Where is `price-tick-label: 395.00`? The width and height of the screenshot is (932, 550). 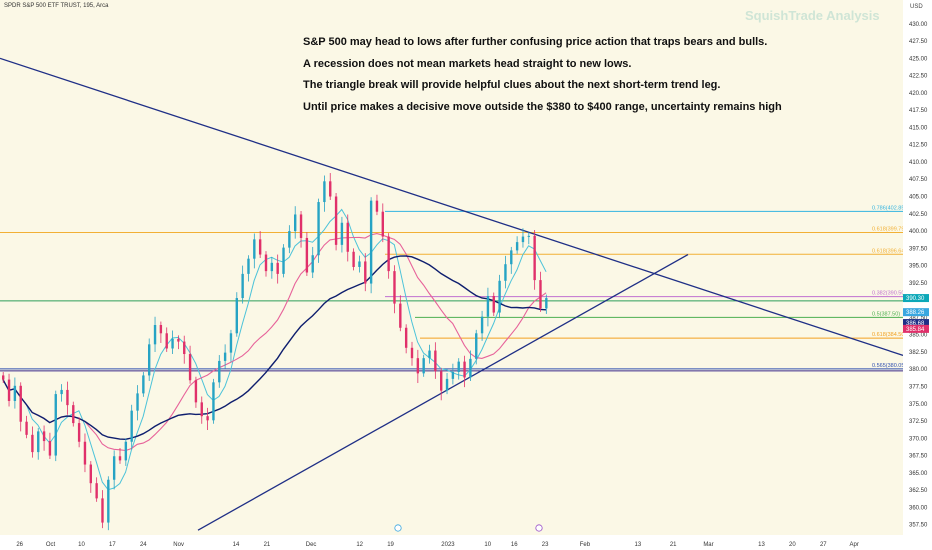
price-tick-label: 395.00 is located at coordinates (918, 267).